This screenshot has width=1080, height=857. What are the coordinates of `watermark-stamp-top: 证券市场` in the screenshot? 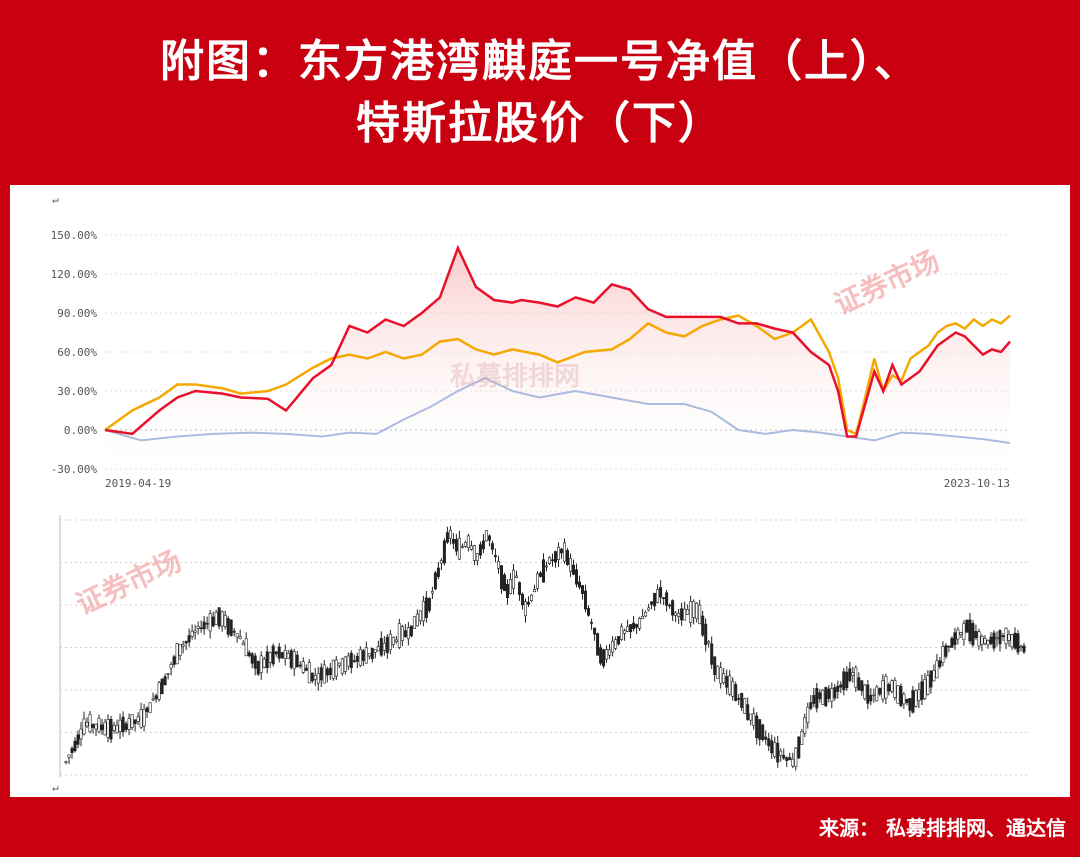 It's located at (886, 282).